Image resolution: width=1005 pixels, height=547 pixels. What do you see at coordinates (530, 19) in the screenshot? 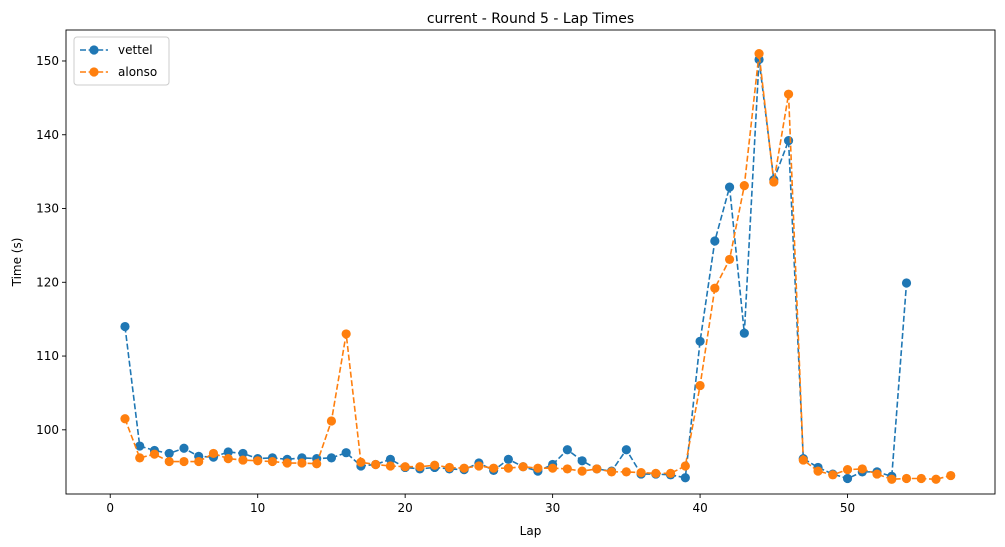
I see `chart-title: current - Round 5 - Lap Times` at bounding box center [530, 19].